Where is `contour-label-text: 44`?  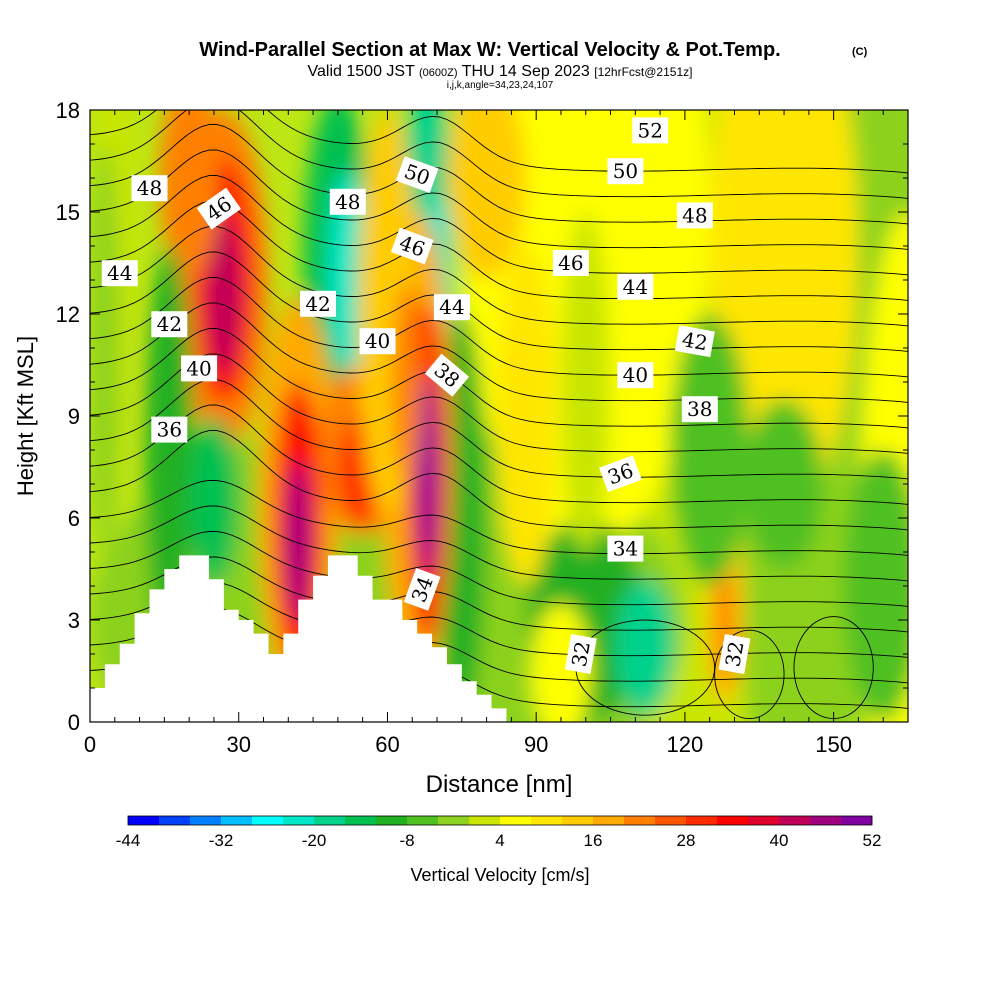 contour-label-text: 44 is located at coordinates (635, 287).